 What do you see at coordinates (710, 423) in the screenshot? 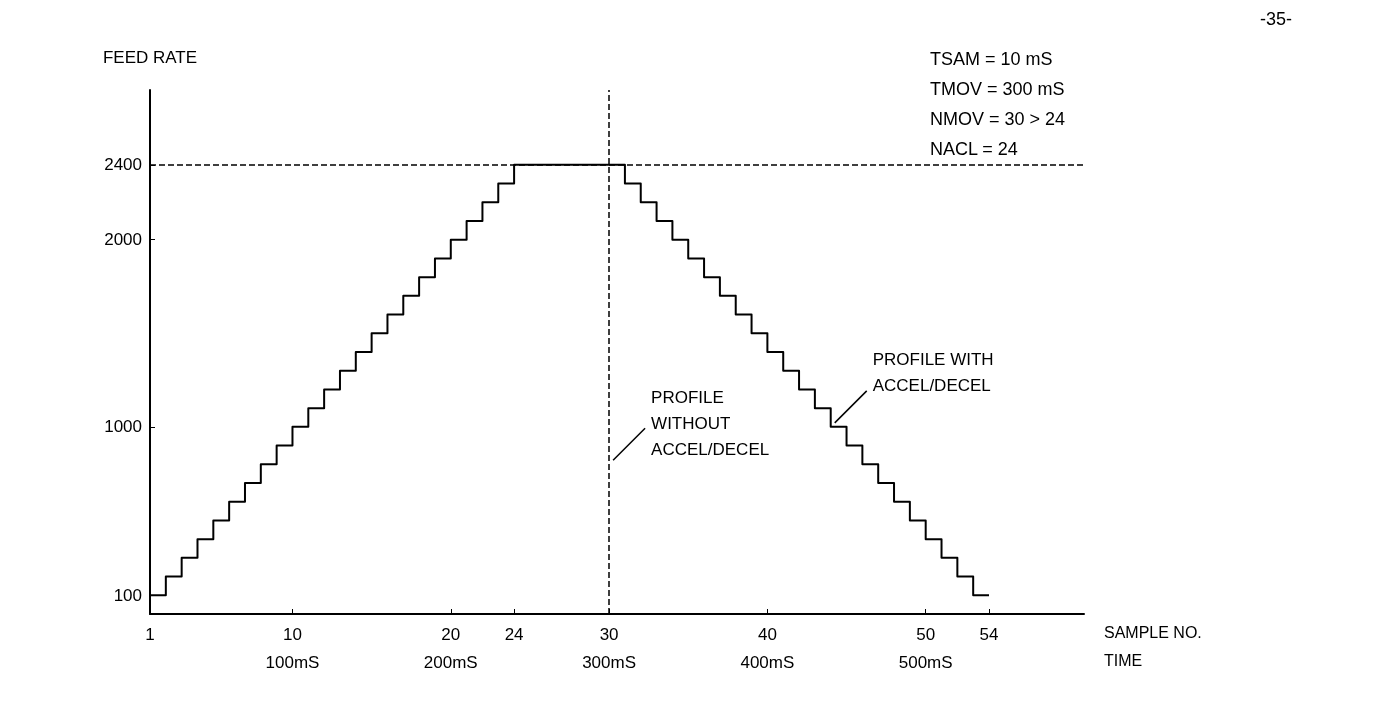
I see `annotation: PROFILE WITHOUT ACCEL/DECEL` at bounding box center [710, 423].